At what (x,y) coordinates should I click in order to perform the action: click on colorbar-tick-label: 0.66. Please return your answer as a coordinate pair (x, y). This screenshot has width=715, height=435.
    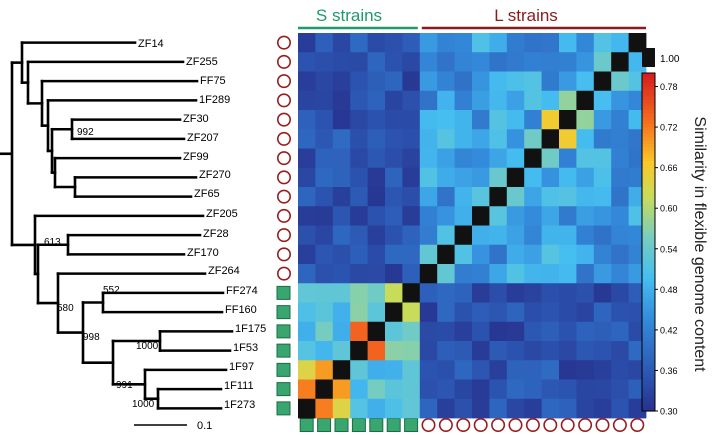
    Looking at the image, I should click on (669, 168).